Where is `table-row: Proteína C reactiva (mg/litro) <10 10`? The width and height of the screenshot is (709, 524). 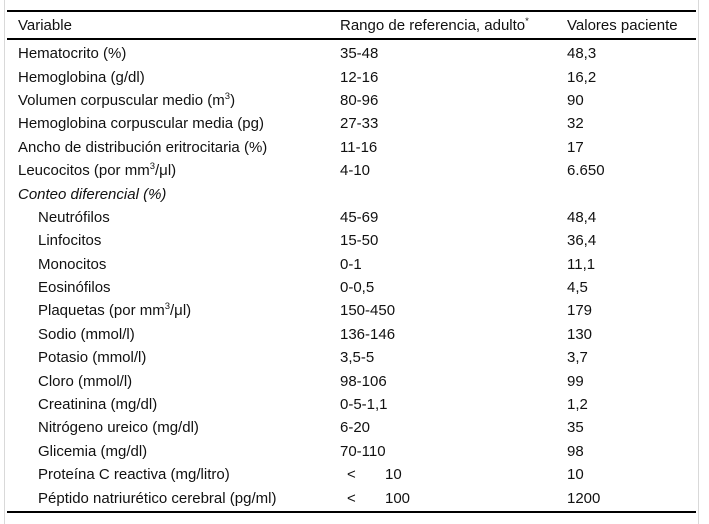
table-row: Proteína C reactiva (mg/litro) <10 10 is located at coordinates (351, 474).